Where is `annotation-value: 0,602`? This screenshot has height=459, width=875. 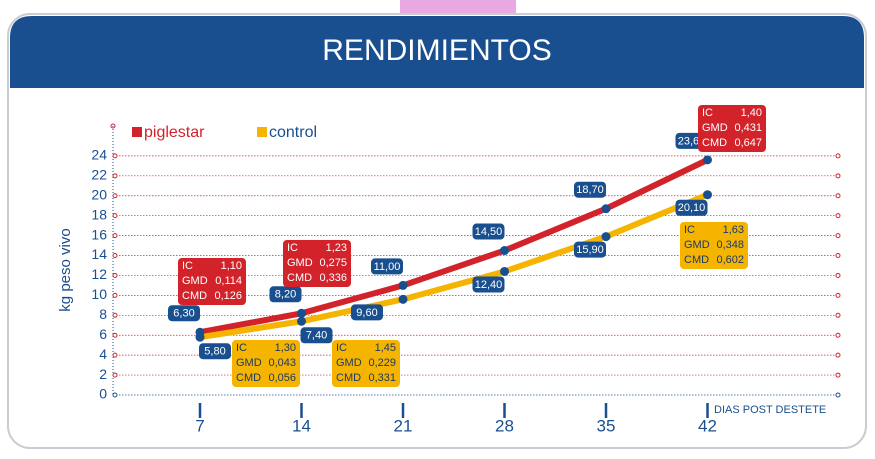 annotation-value: 0,602 is located at coordinates (730, 260).